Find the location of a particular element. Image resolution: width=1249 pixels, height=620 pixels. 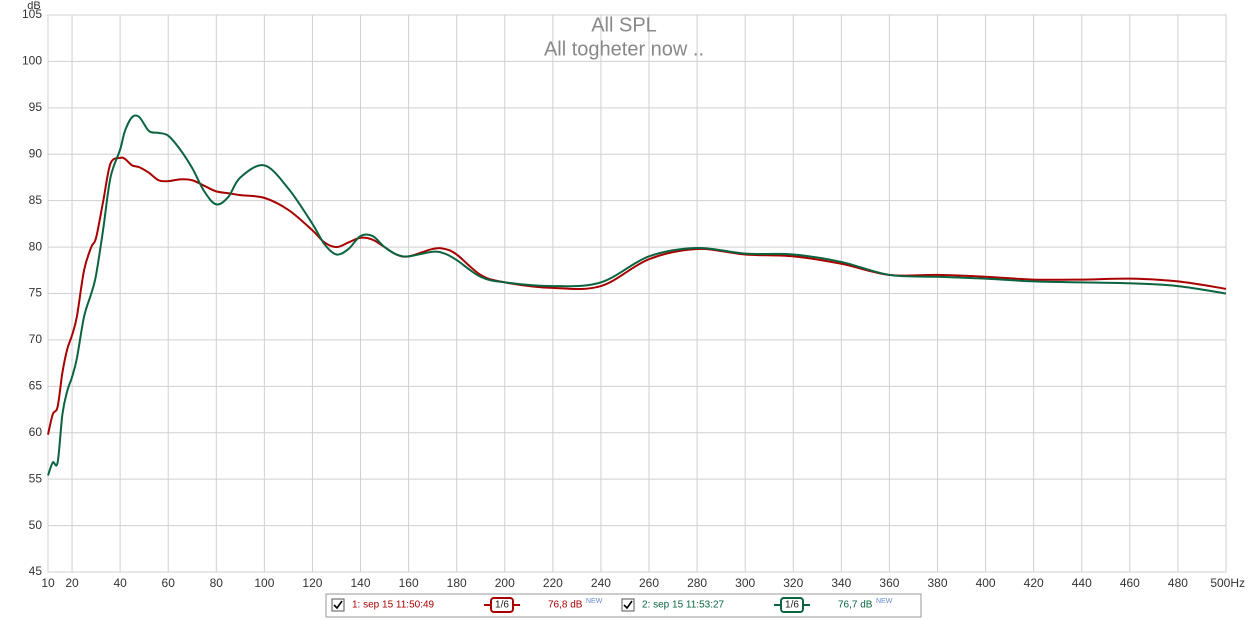

x-tick-label: 380 is located at coordinates (937, 583).